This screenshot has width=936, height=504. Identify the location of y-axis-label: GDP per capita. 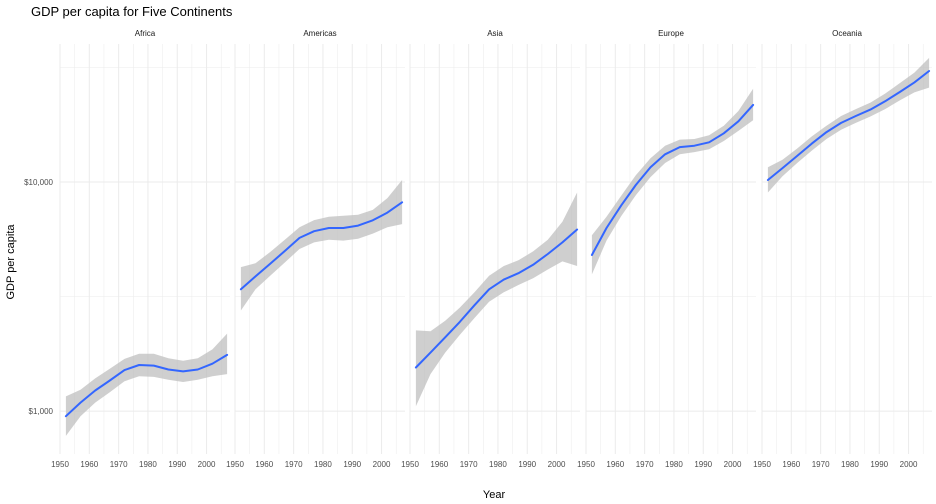
(11, 262).